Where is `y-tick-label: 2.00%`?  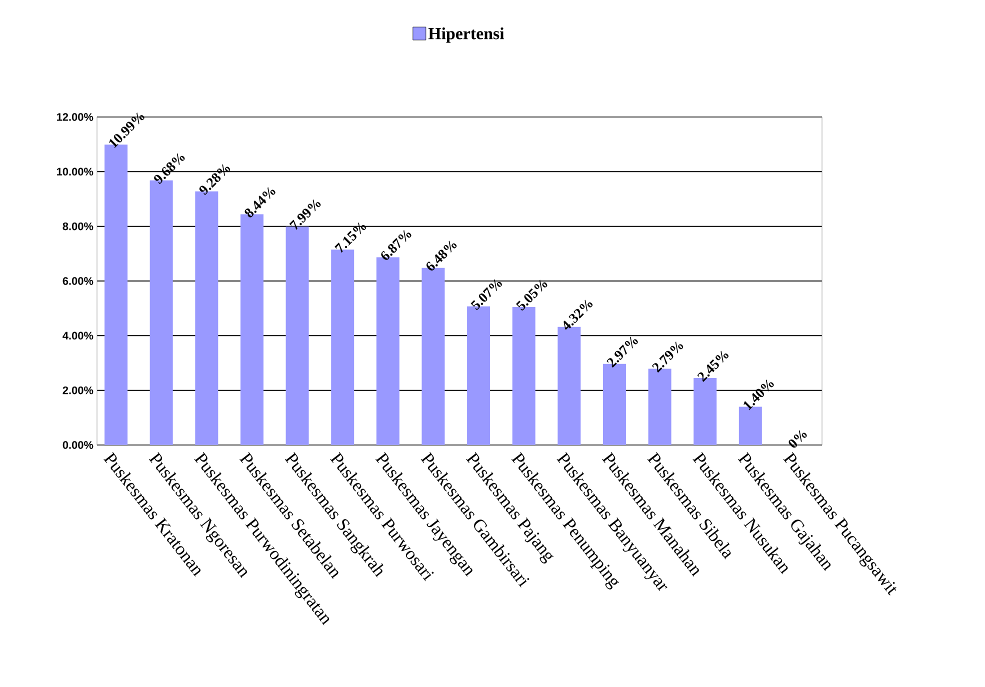
y-tick-label: 2.00% is located at coordinates (78, 390).